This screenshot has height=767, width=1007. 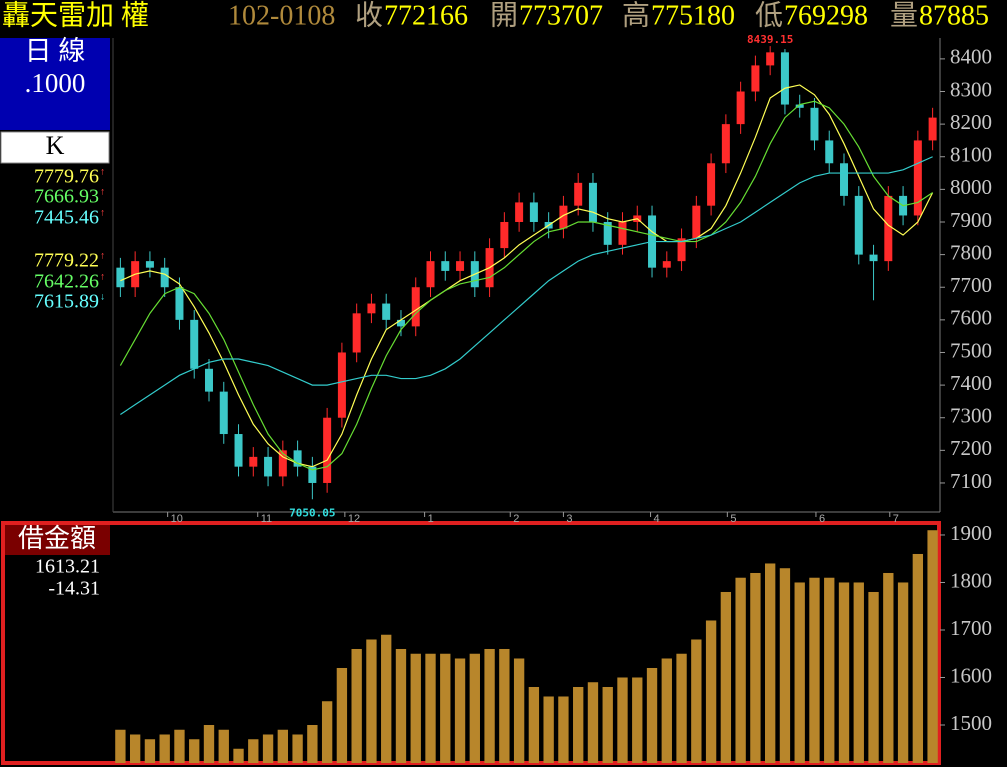 What do you see at coordinates (971, 481) in the screenshot?
I see `y-tick-label: 7100` at bounding box center [971, 481].